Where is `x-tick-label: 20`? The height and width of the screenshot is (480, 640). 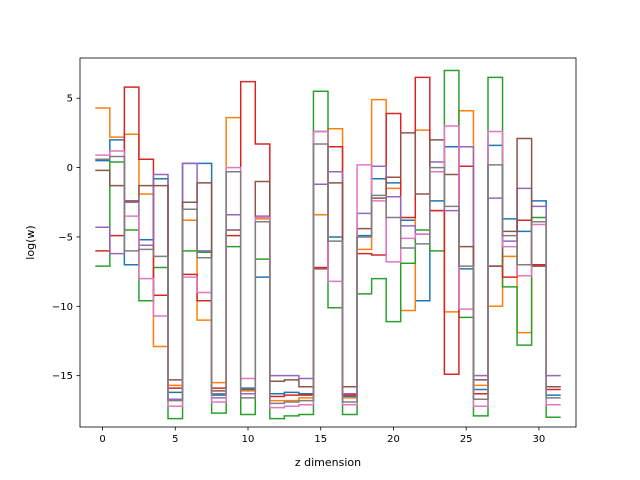 x-tick-label: 20 is located at coordinates (393, 439).